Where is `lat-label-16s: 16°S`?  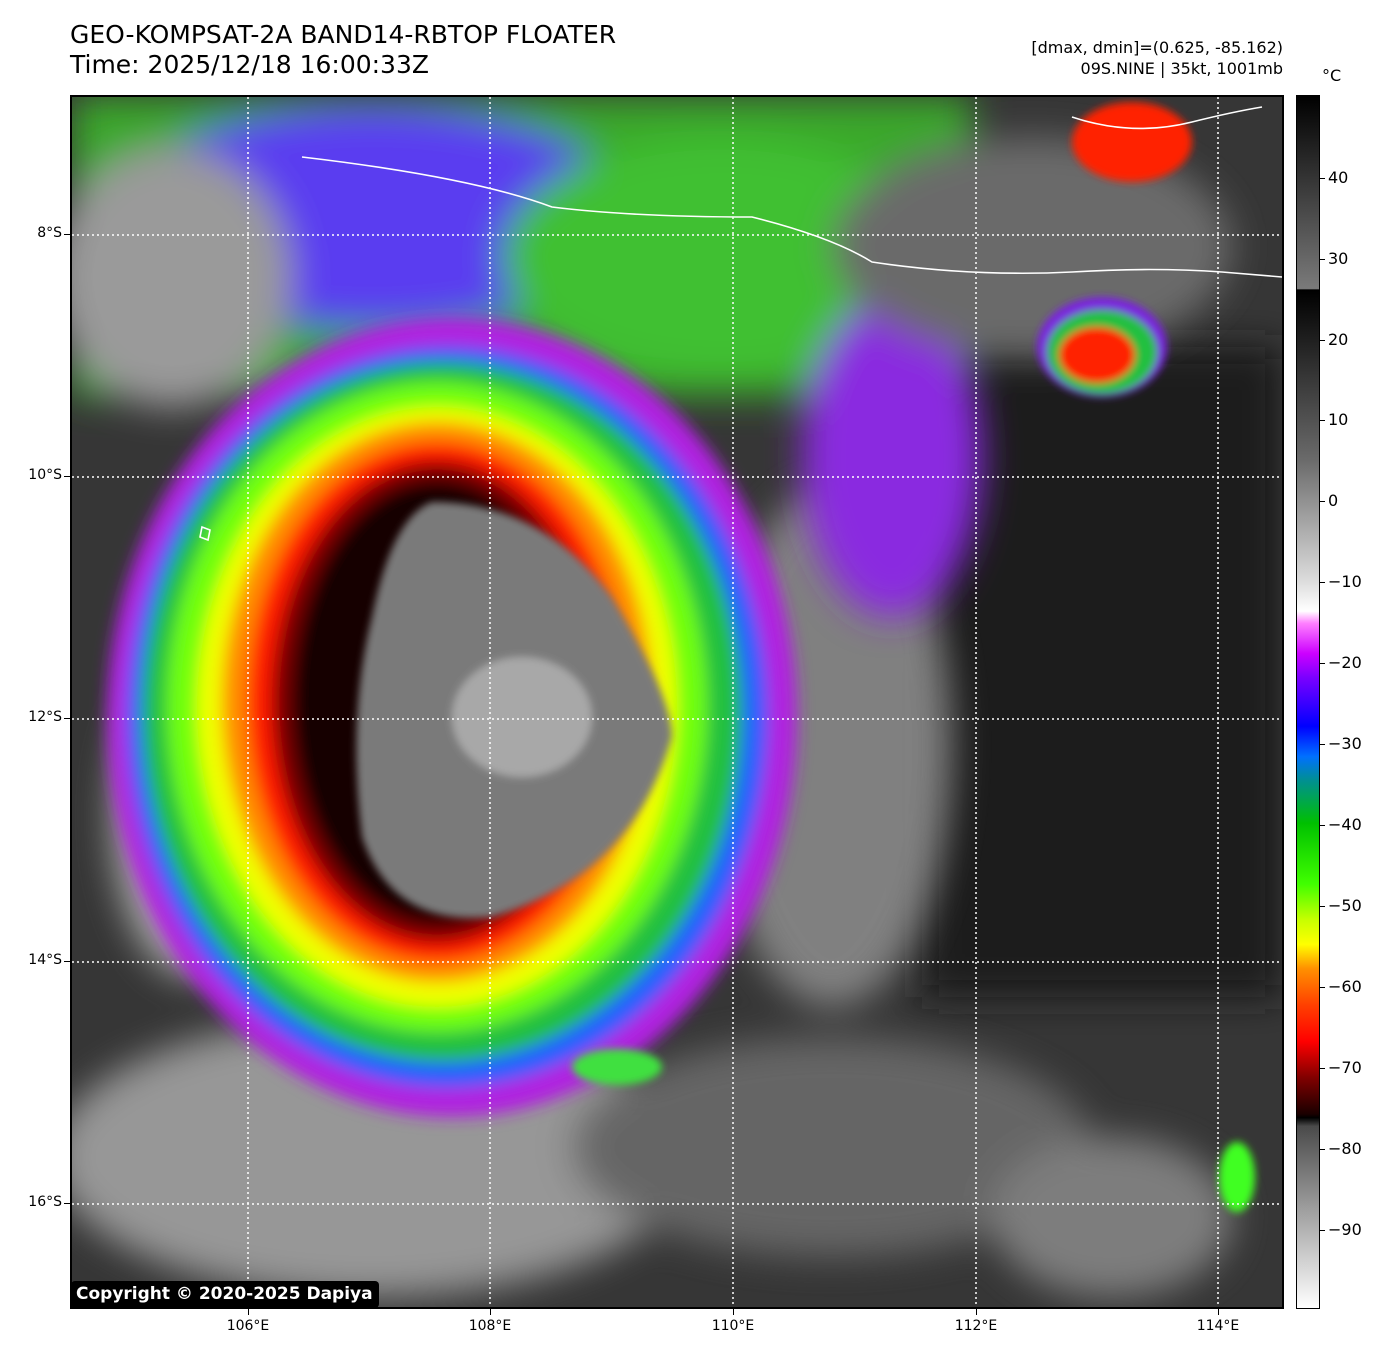
lat-label-16s: 16°S is located at coordinates (45, 1202).